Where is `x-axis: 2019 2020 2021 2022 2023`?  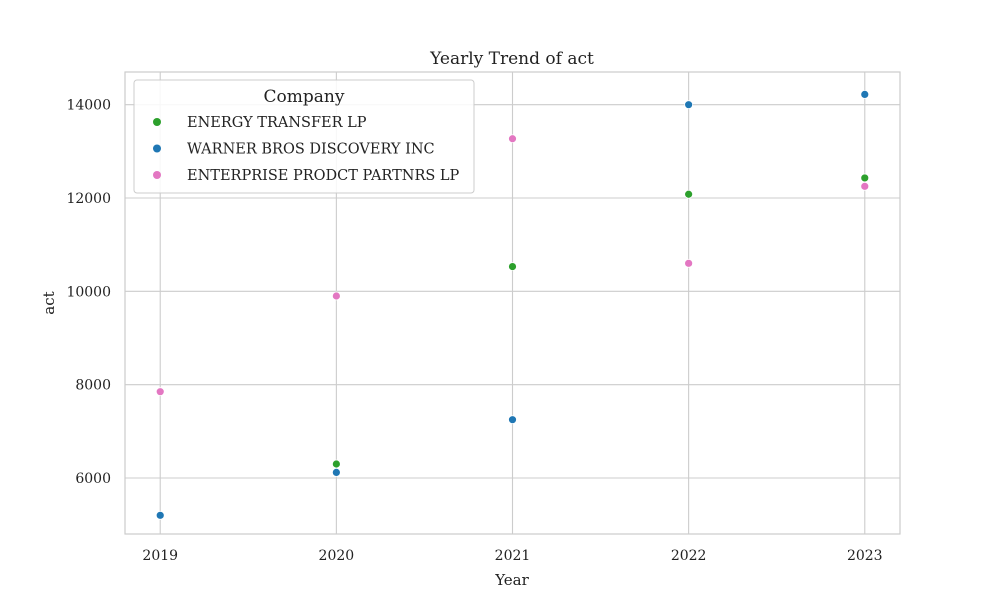 x-axis: 2019 2020 2021 2022 2023 is located at coordinates (512, 556).